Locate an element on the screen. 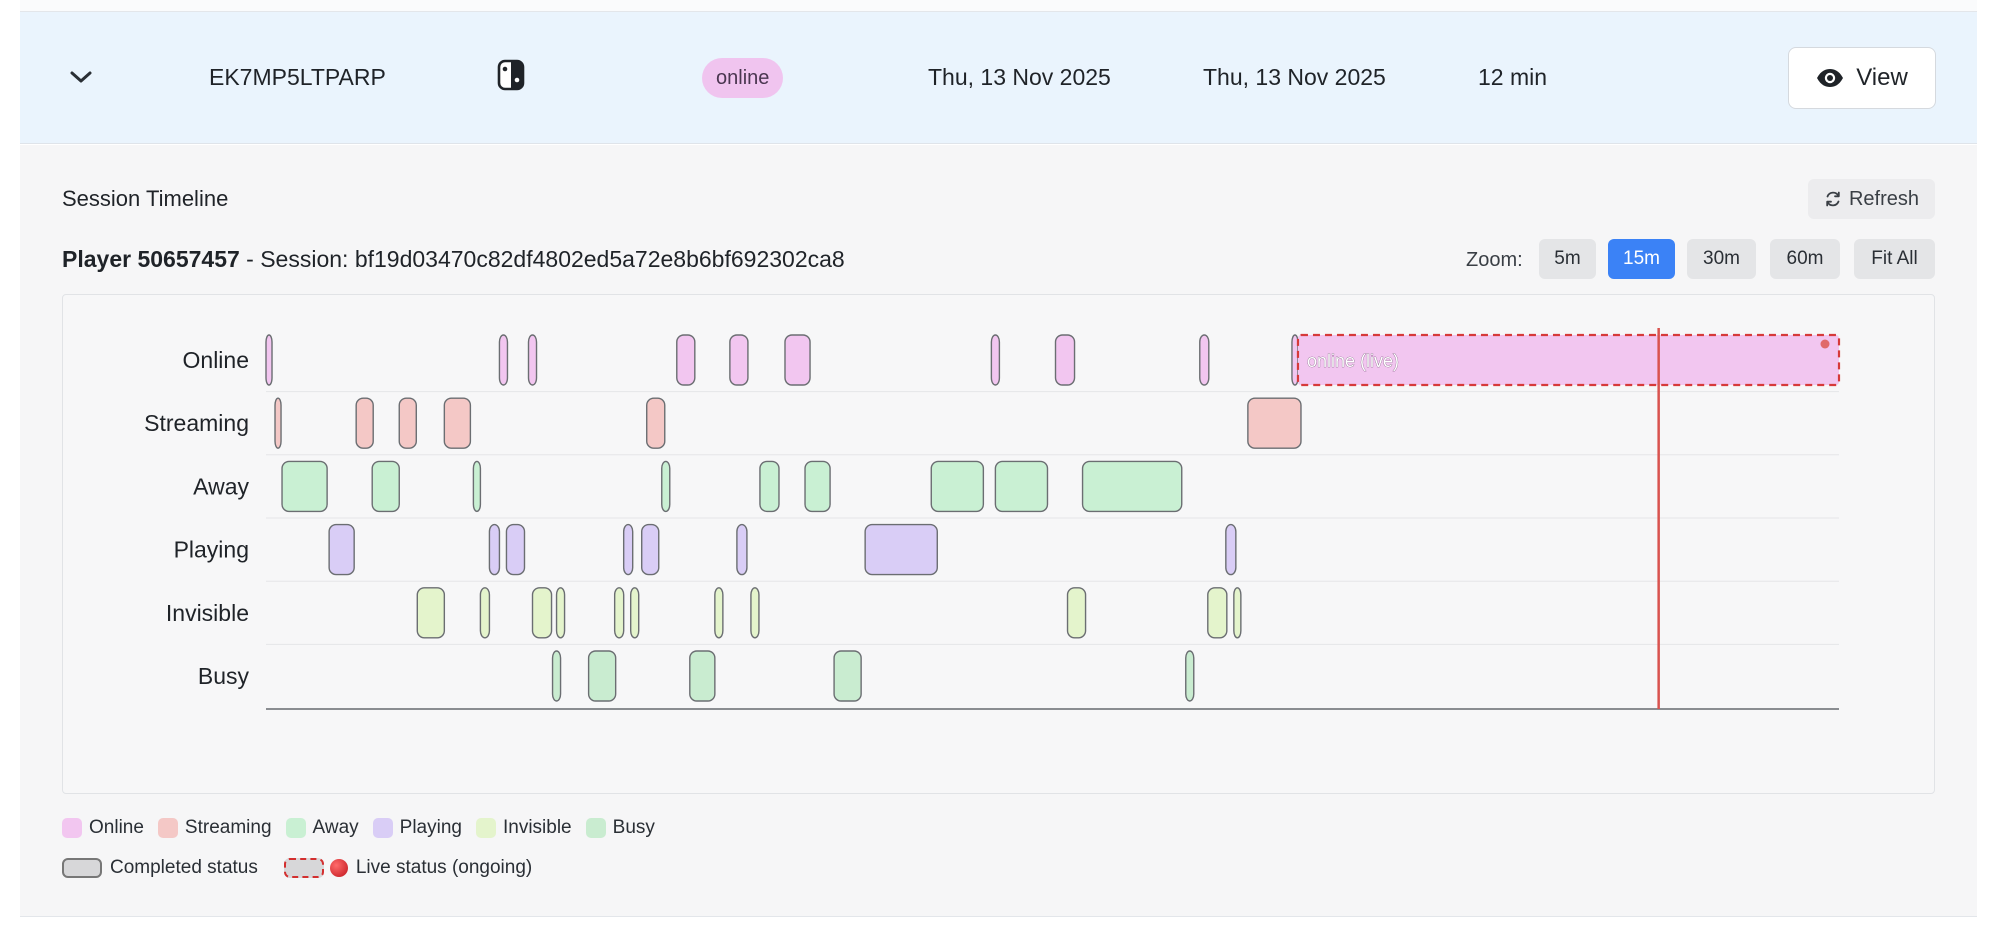 The image size is (1999, 939). completed-key: Completed status is located at coordinates (160, 868).